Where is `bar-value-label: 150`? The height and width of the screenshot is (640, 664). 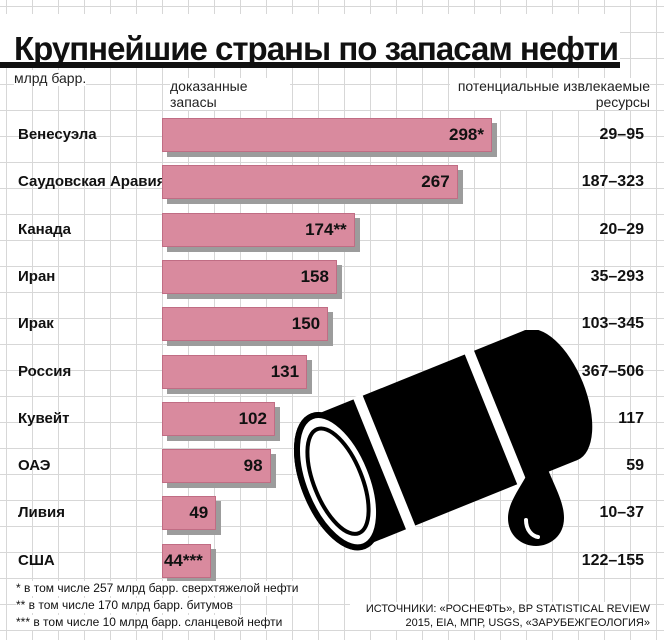 bar-value-label: 150 is located at coordinates (306, 324).